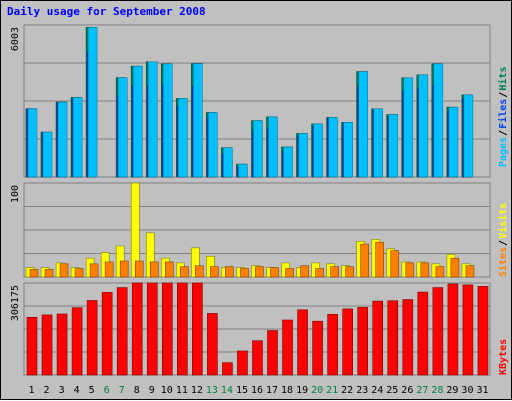 The image size is (512, 401). Describe the element at coordinates (242, 390) in the screenshot. I see `x-tick-label: 15` at that location.